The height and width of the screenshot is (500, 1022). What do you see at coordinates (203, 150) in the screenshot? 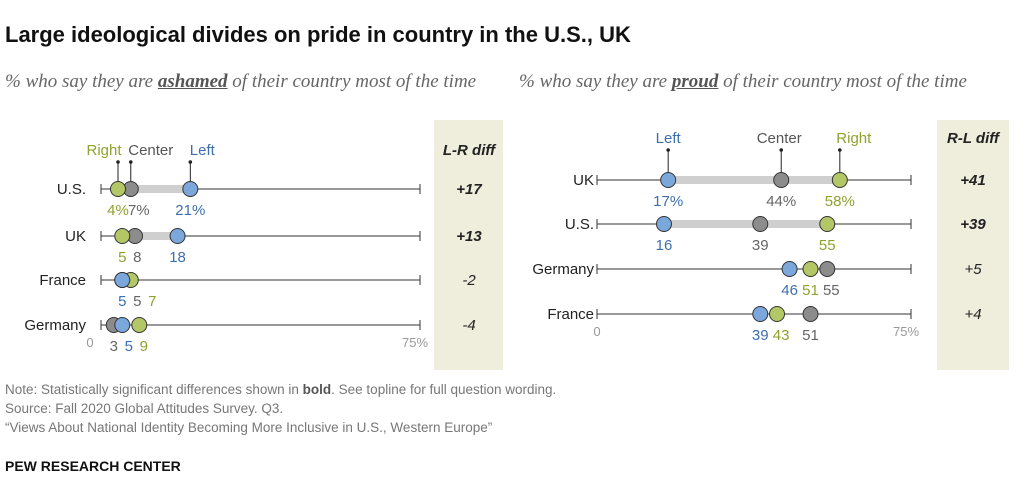
I see `panel1-legend-left: Left` at bounding box center [203, 150].